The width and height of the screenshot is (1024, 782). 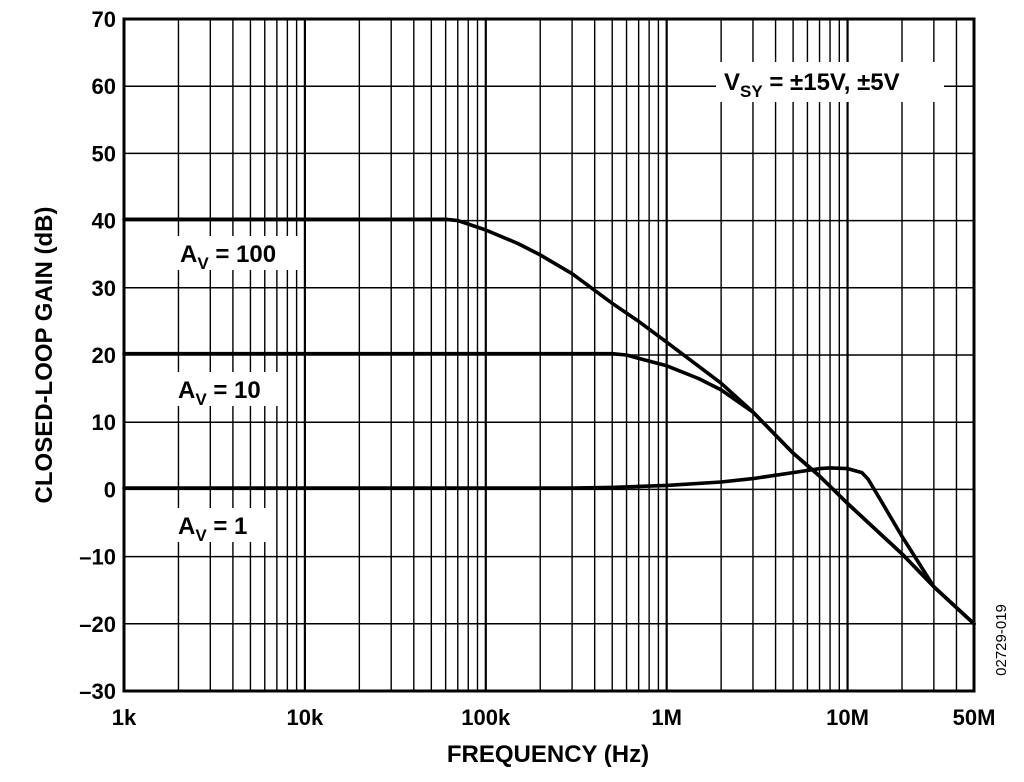 I want to click on series-label-bg-av10, so click(x=228, y=389).